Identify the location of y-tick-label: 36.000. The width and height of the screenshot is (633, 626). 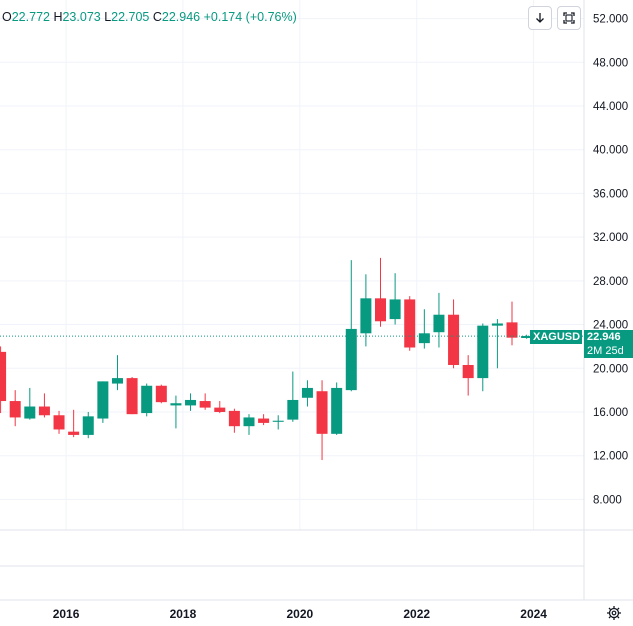
(610, 194).